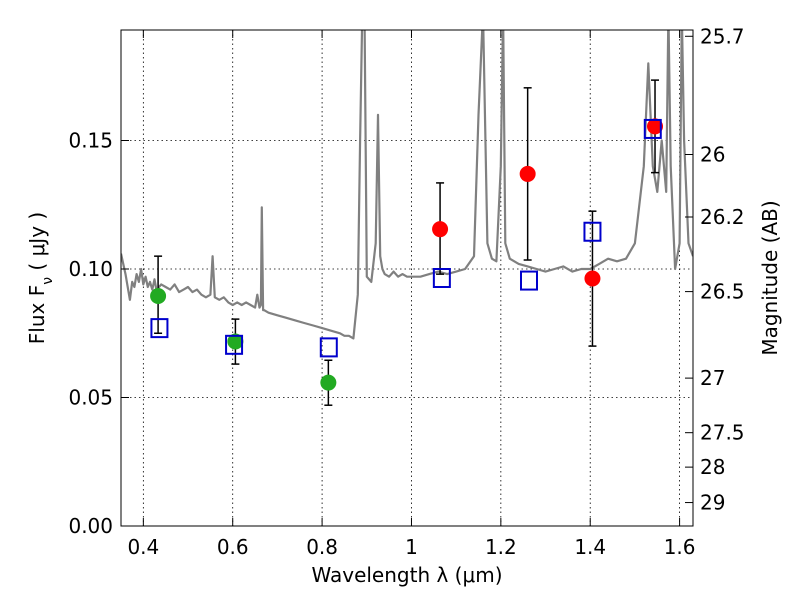 The width and height of the screenshot is (800, 600). What do you see at coordinates (590, 547) in the screenshot?
I see `x-tick-label: 1.4` at bounding box center [590, 547].